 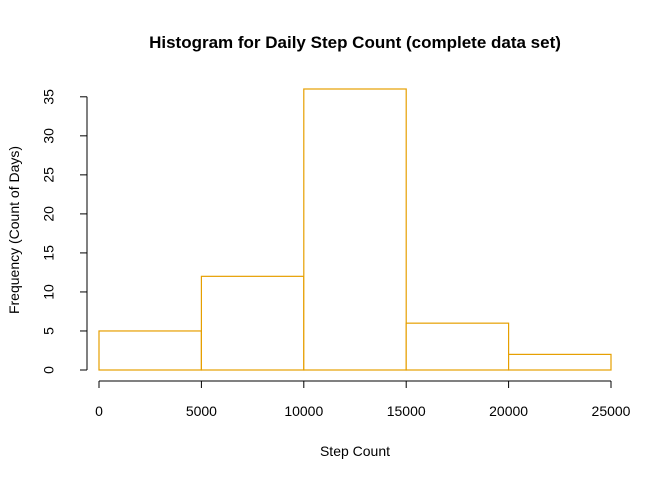 What do you see at coordinates (355, 451) in the screenshot?
I see `x-axis-label: Step Count` at bounding box center [355, 451].